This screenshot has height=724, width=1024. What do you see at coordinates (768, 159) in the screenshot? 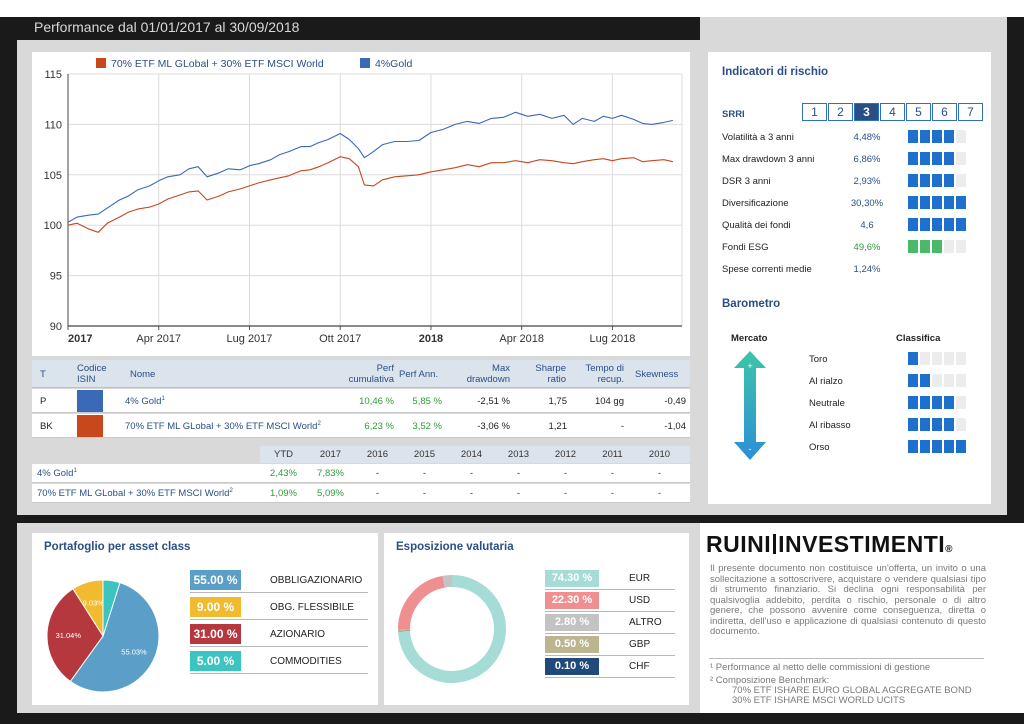
I see `indicator-label: Max drawdown 3 anni` at bounding box center [768, 159].